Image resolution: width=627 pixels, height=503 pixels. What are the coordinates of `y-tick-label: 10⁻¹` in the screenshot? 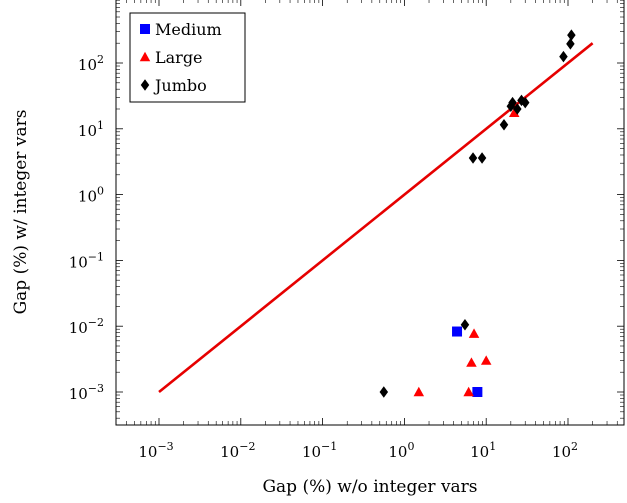 It's located at (86, 260).